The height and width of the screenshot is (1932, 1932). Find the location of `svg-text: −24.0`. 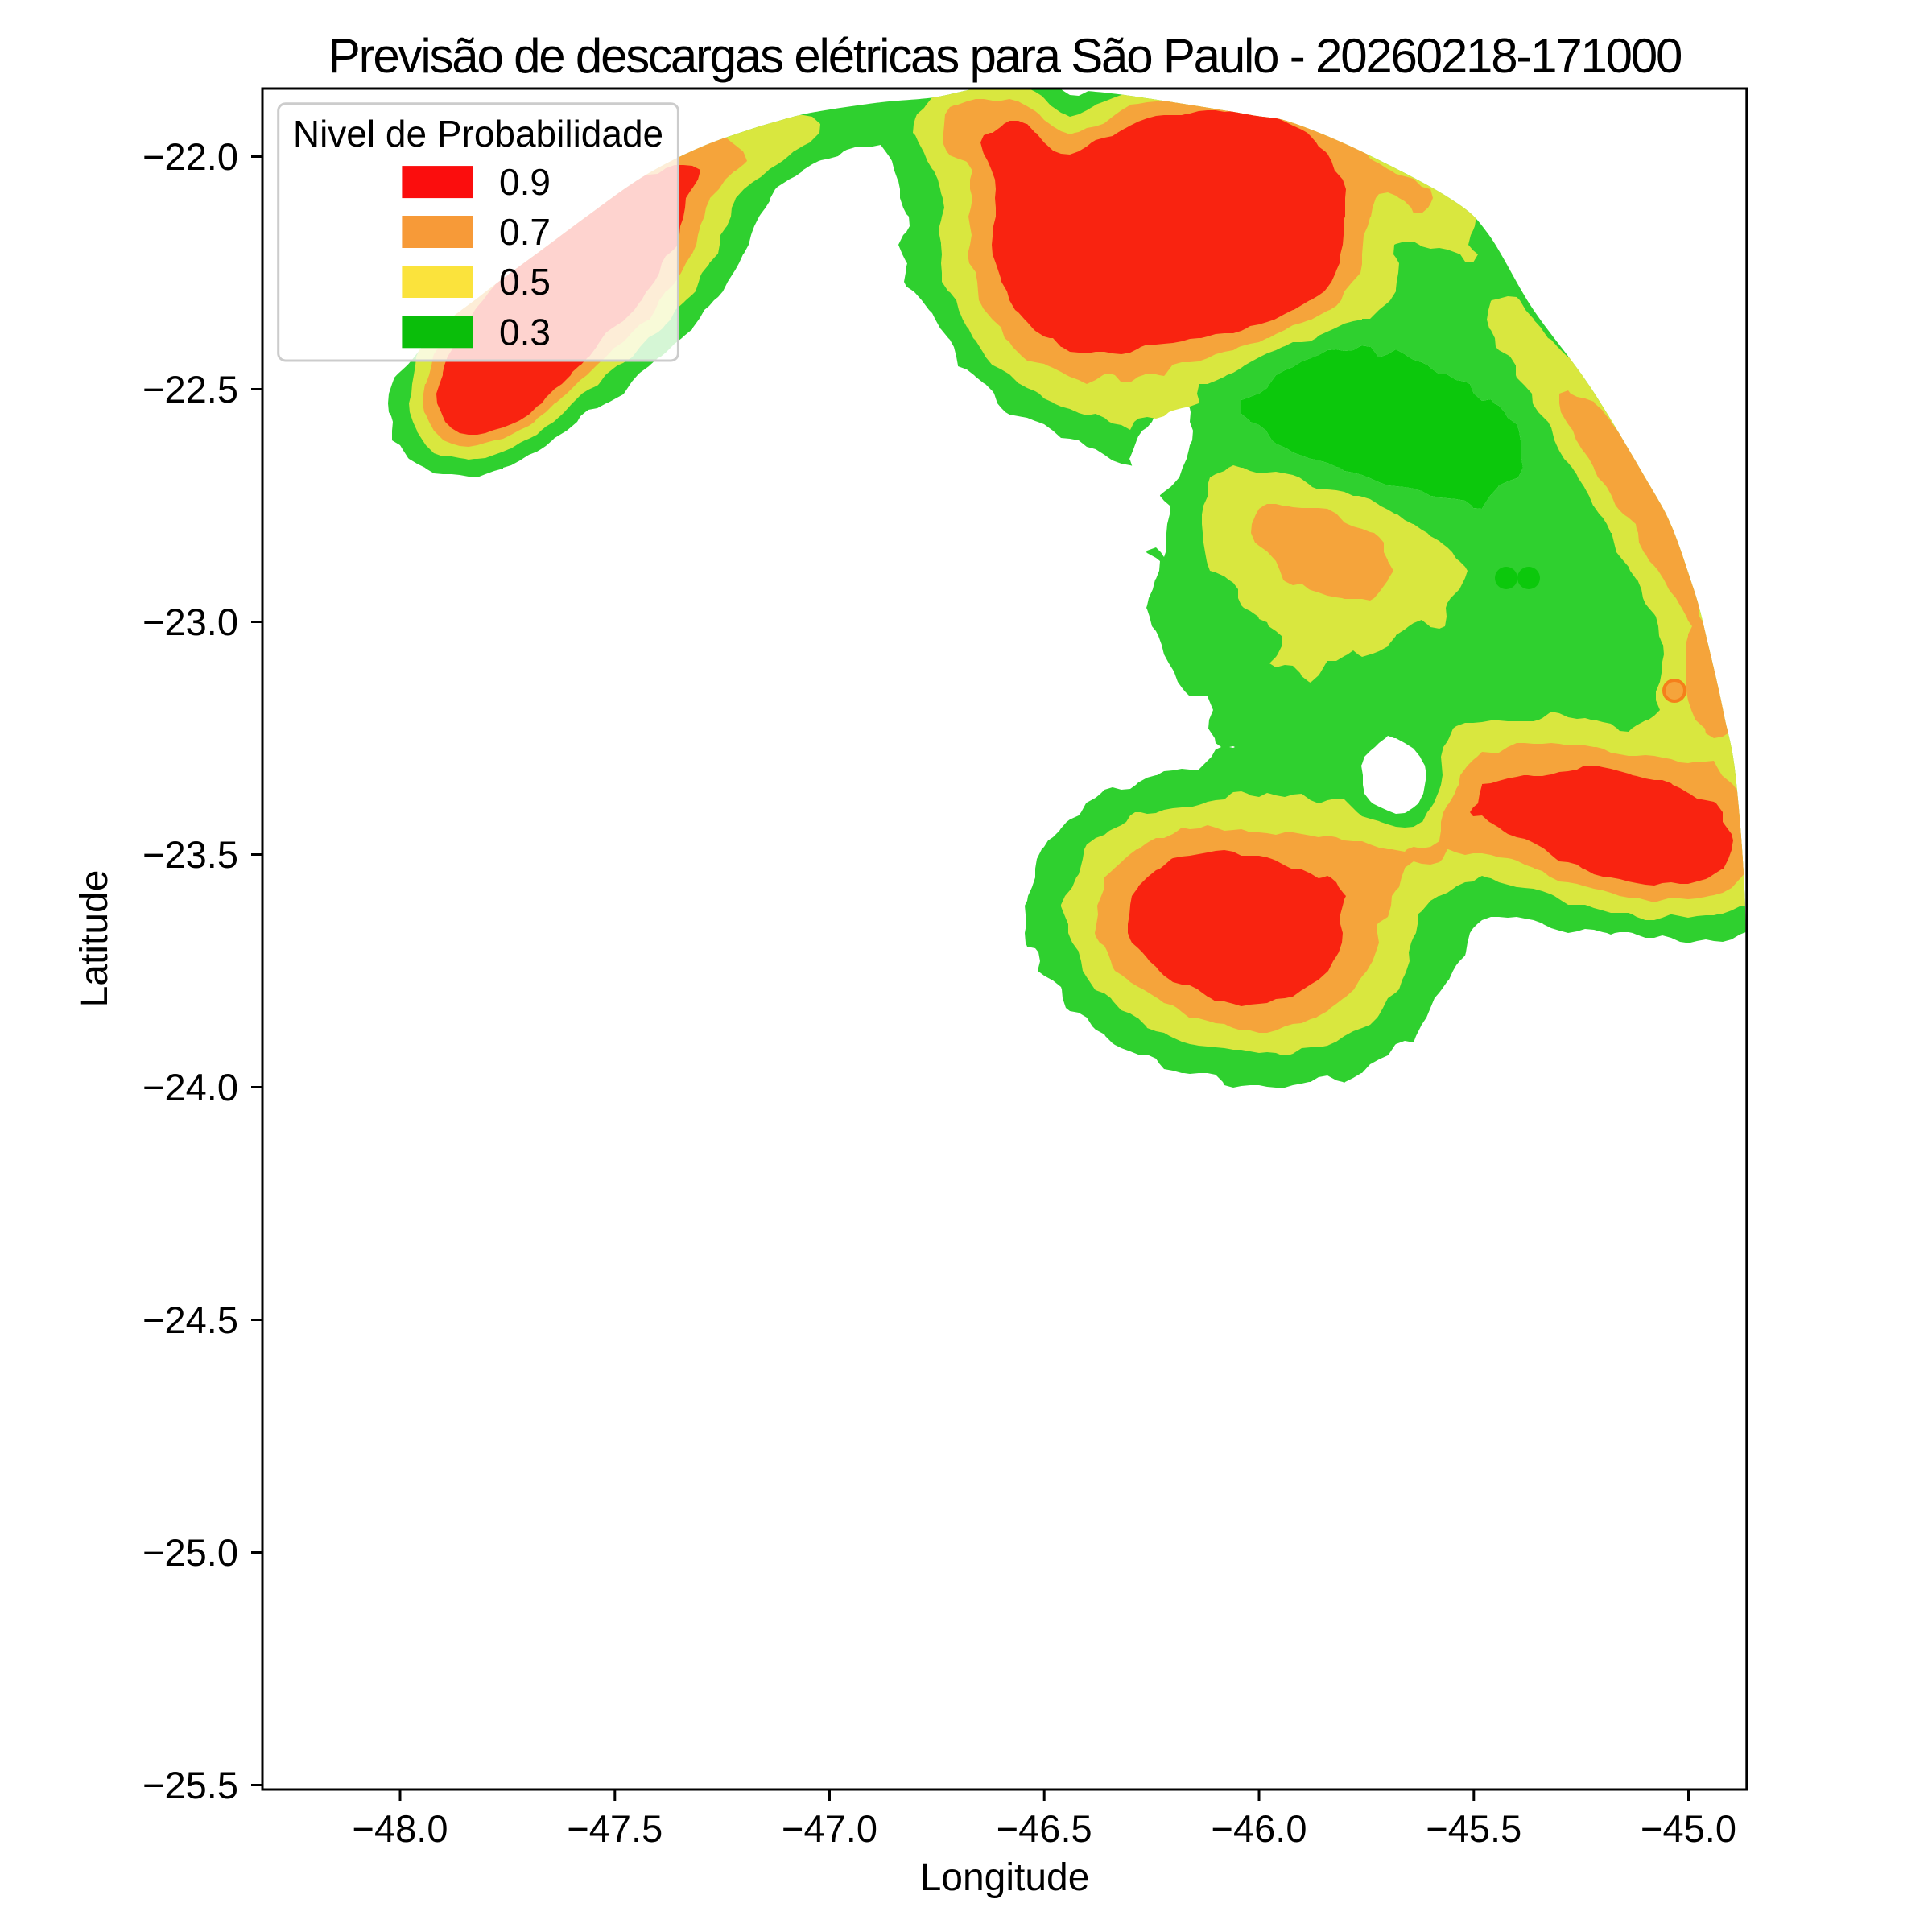

svg-text: −24.0 is located at coordinates (190, 1087).